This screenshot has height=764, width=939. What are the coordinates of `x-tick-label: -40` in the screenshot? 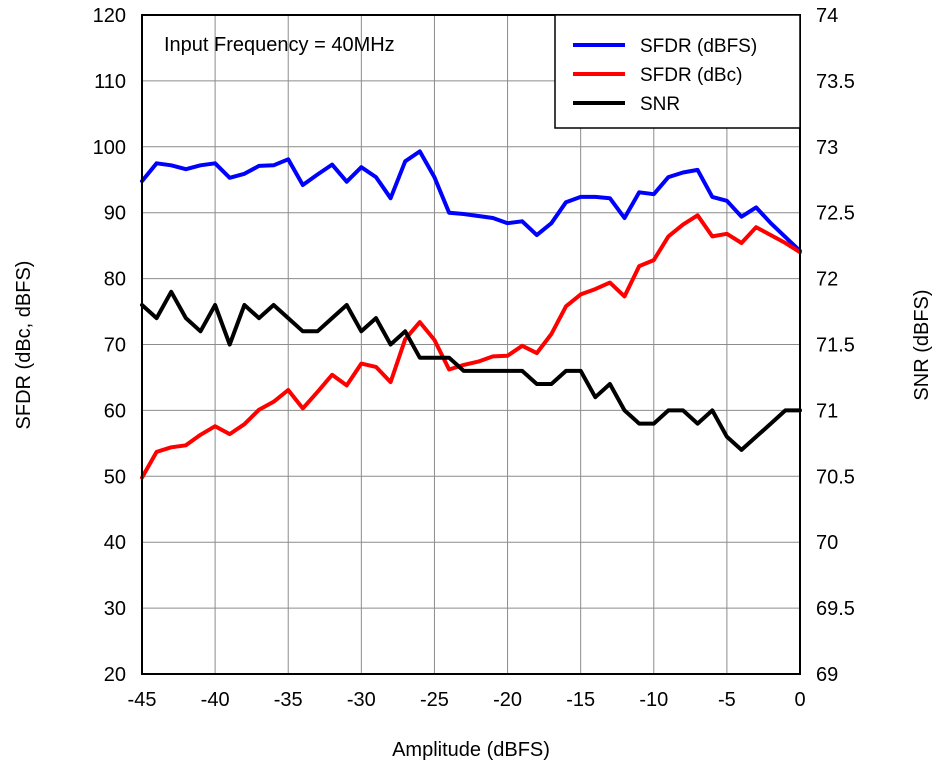 It's located at (215, 700).